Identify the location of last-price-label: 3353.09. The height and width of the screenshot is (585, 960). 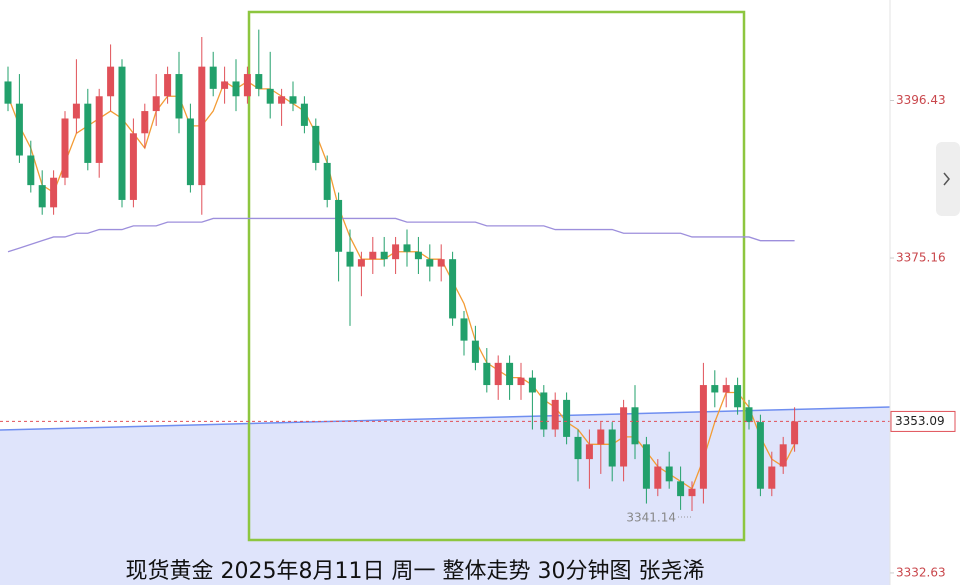
(920, 421).